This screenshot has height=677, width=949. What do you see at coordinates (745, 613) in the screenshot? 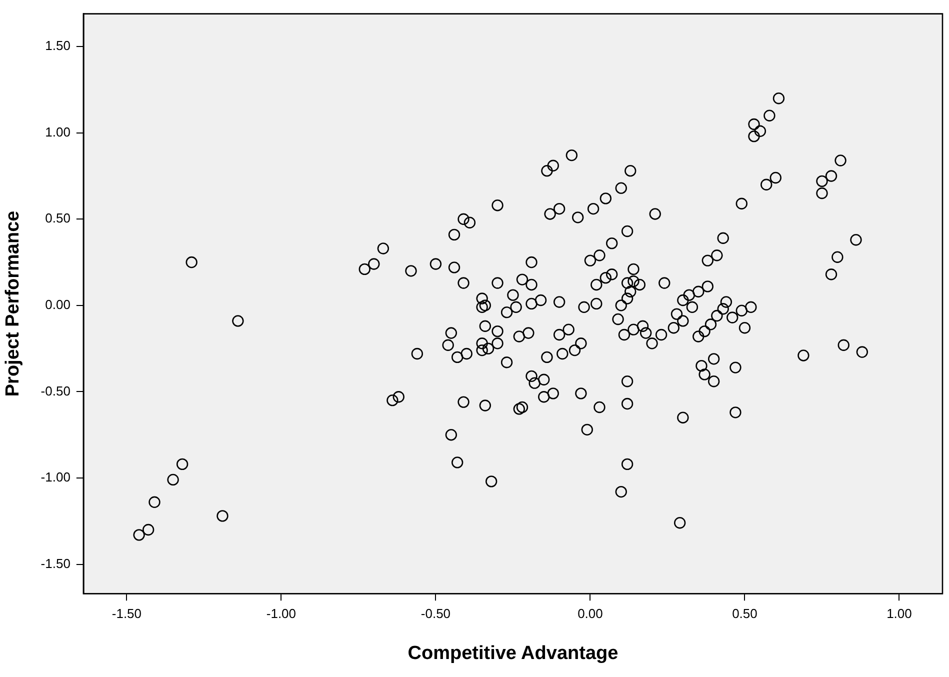
I see `x-tick-label: 0.50` at bounding box center [745, 613].